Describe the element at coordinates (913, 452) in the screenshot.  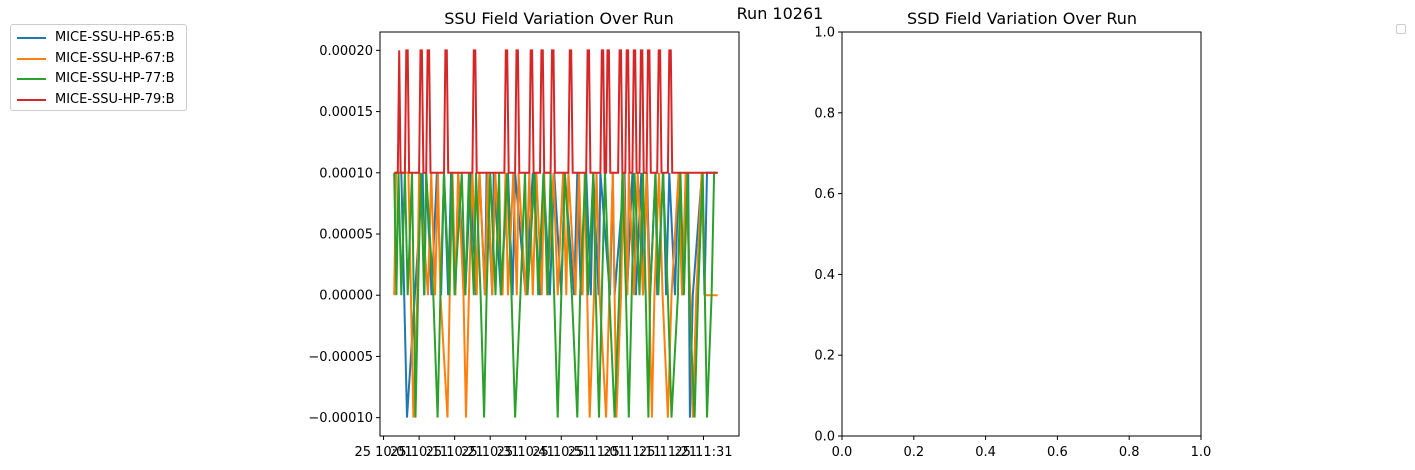
I see `ssd-x-tick-label: 0.2` at that location.